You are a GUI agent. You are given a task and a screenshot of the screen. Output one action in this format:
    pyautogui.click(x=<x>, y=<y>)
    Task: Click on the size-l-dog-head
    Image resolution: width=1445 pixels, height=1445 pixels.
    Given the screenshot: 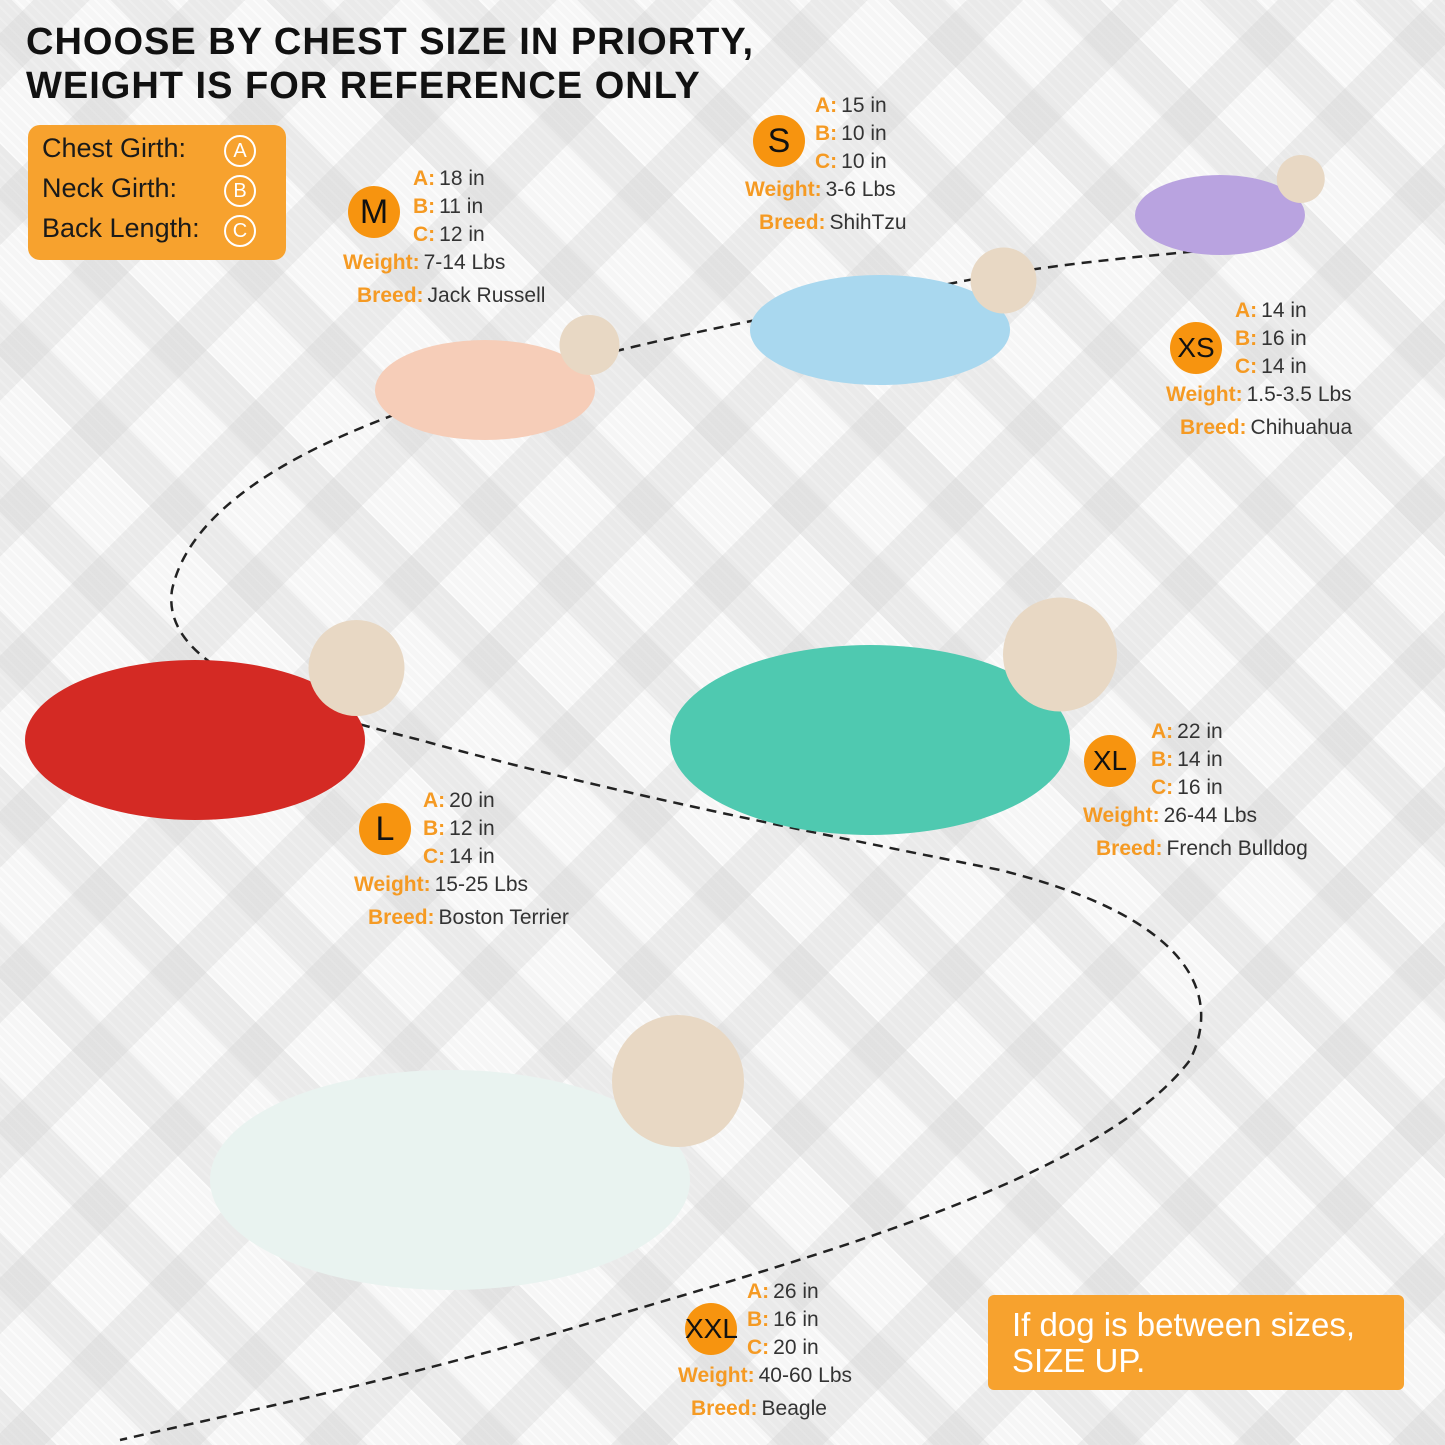 What is the action you would take?
    pyautogui.click(x=356, y=668)
    